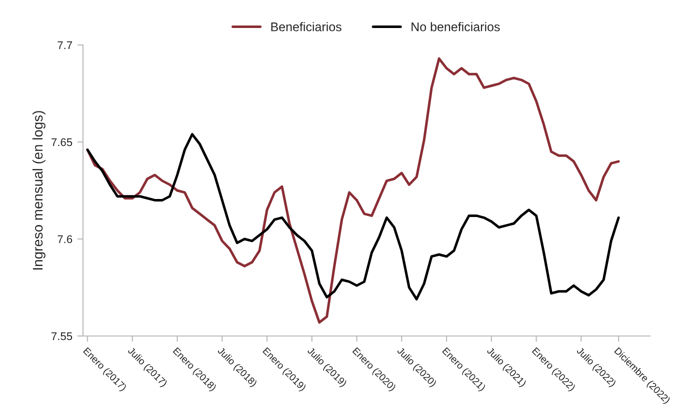 The width and height of the screenshot is (686, 417). What do you see at coordinates (65, 239) in the screenshot?
I see `y-tick-label: 7.6` at bounding box center [65, 239].